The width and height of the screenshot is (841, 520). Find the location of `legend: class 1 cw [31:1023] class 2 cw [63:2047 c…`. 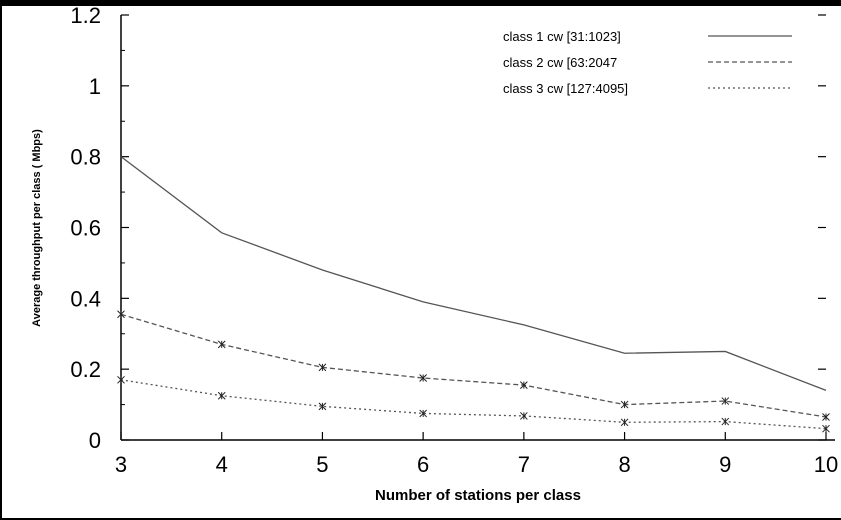

legend: class 1 cw [31:1023] class 2 cw [63:2047 c… is located at coordinates (647, 62).